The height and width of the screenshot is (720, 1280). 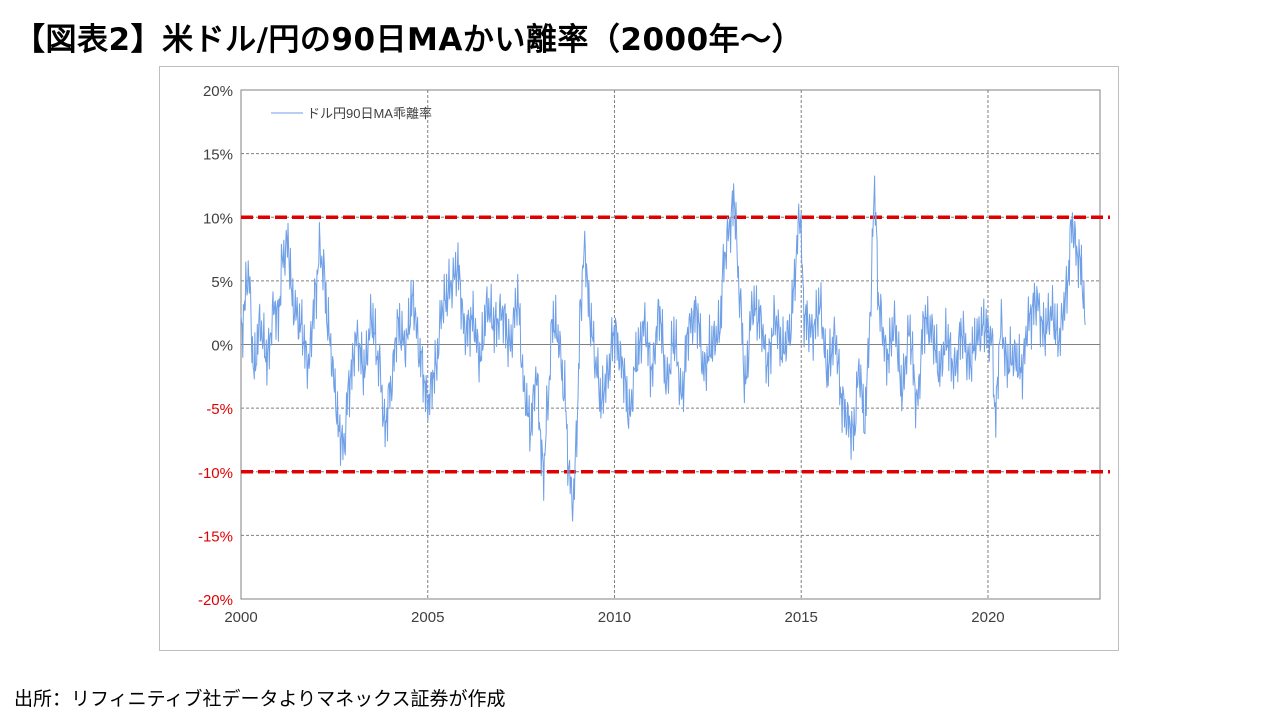 What do you see at coordinates (987, 617) in the screenshot?
I see `x-tick-label: 2020` at bounding box center [987, 617].